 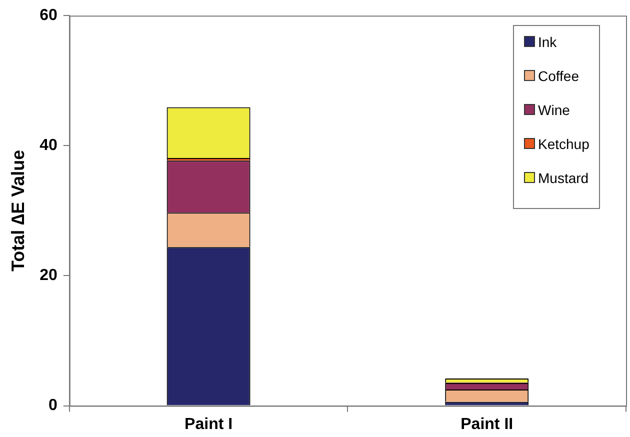 What do you see at coordinates (53, 405) in the screenshot?
I see `y-tick-label: 0` at bounding box center [53, 405].